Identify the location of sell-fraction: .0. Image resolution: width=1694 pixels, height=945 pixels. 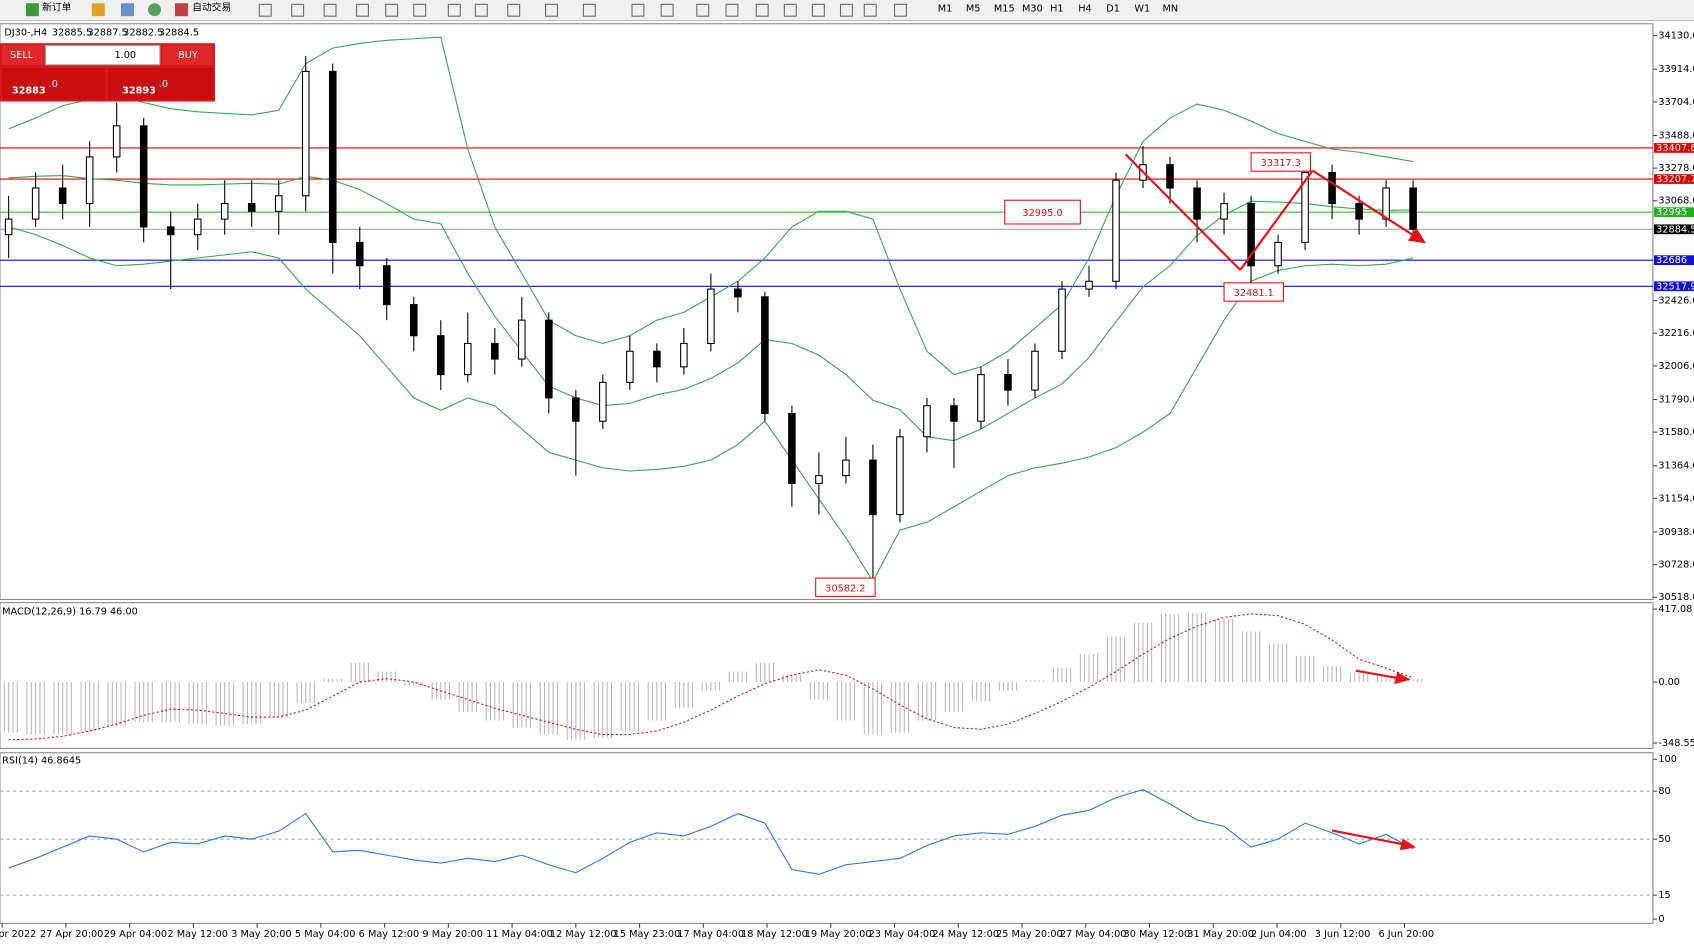
(53, 84).